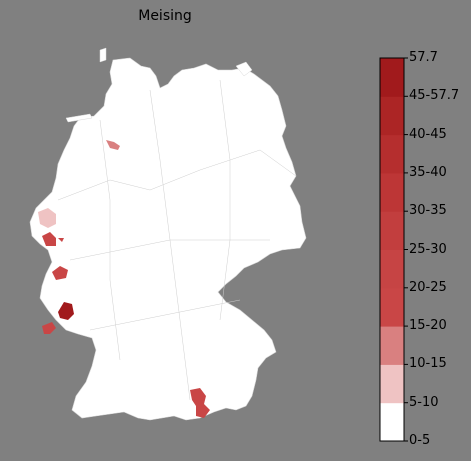 The image size is (471, 461). What do you see at coordinates (420, 440) in the screenshot?
I see `colorbar-tick-label: 0-5` at bounding box center [420, 440].